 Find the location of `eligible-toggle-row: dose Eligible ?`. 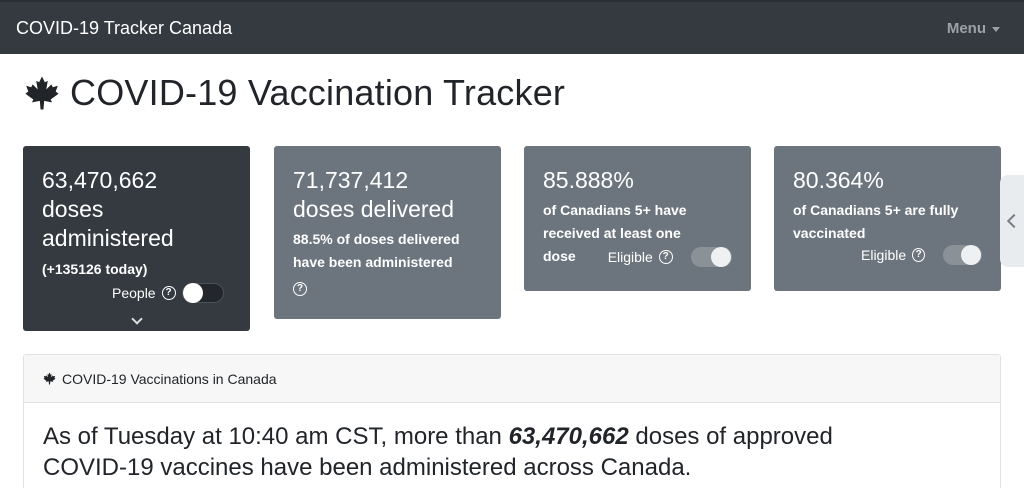

eligible-toggle-row: dose Eligible ? is located at coordinates (637, 256).